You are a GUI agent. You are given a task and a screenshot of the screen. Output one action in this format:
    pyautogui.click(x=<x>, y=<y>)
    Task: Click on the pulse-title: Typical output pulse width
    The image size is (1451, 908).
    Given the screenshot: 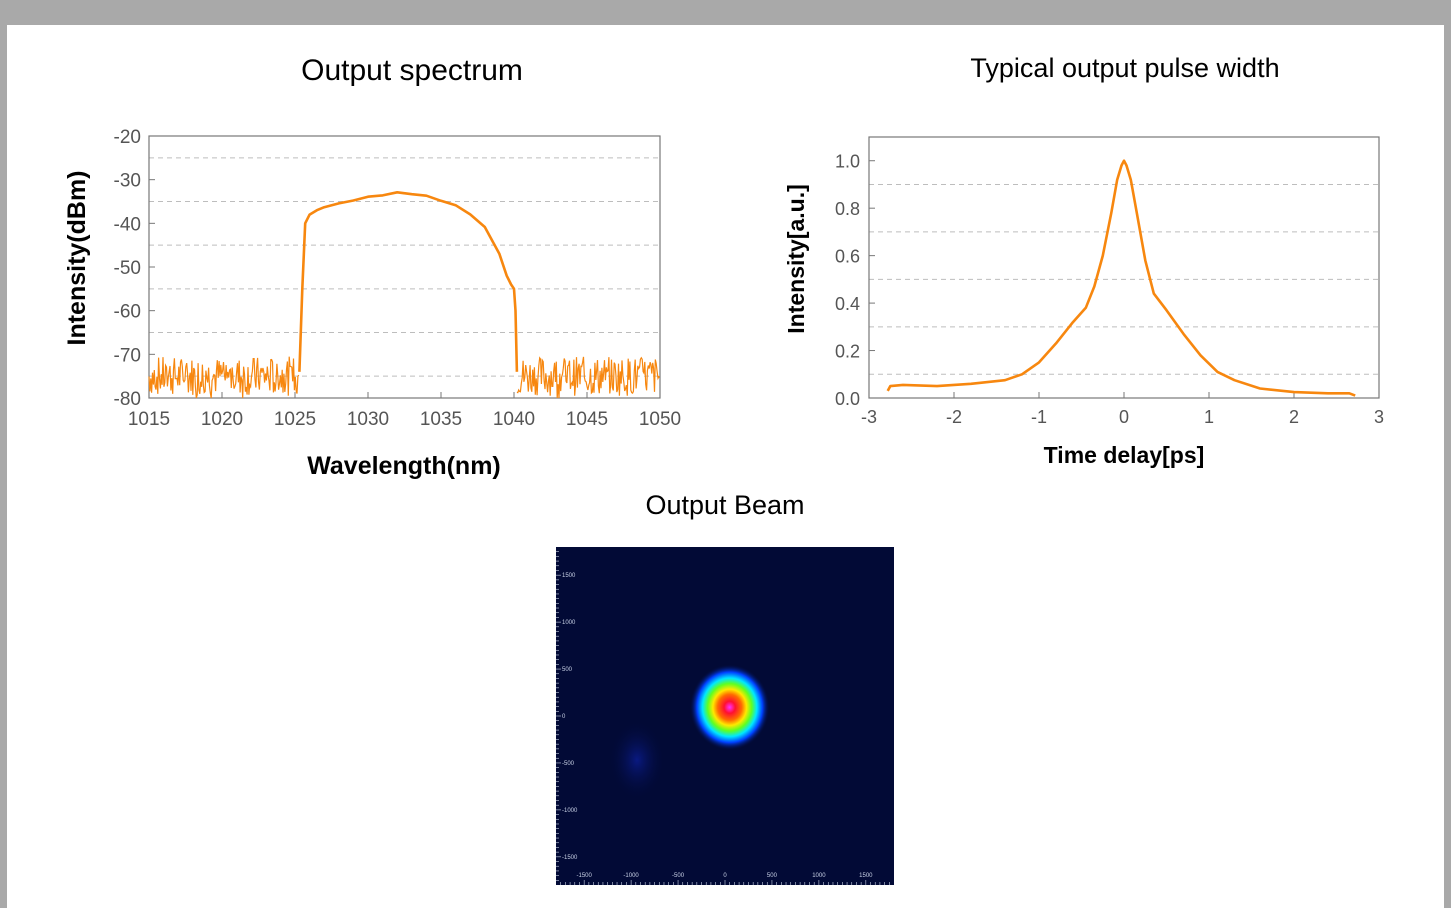 What is the action you would take?
    pyautogui.click(x=1124, y=68)
    